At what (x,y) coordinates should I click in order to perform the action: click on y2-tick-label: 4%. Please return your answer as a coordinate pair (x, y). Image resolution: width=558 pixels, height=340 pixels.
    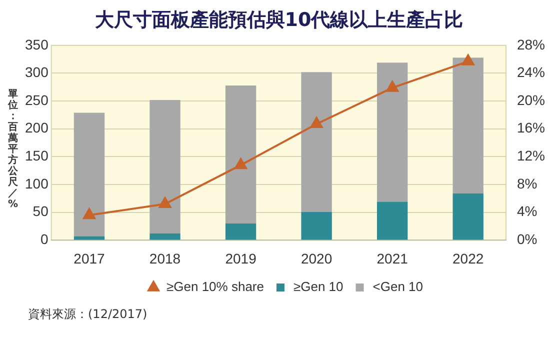
    Looking at the image, I should click on (527, 211).